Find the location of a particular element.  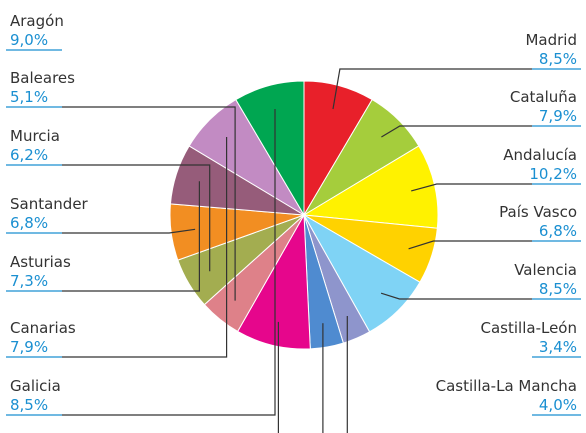

slice-value-label: 5,1% is located at coordinates (29, 97).